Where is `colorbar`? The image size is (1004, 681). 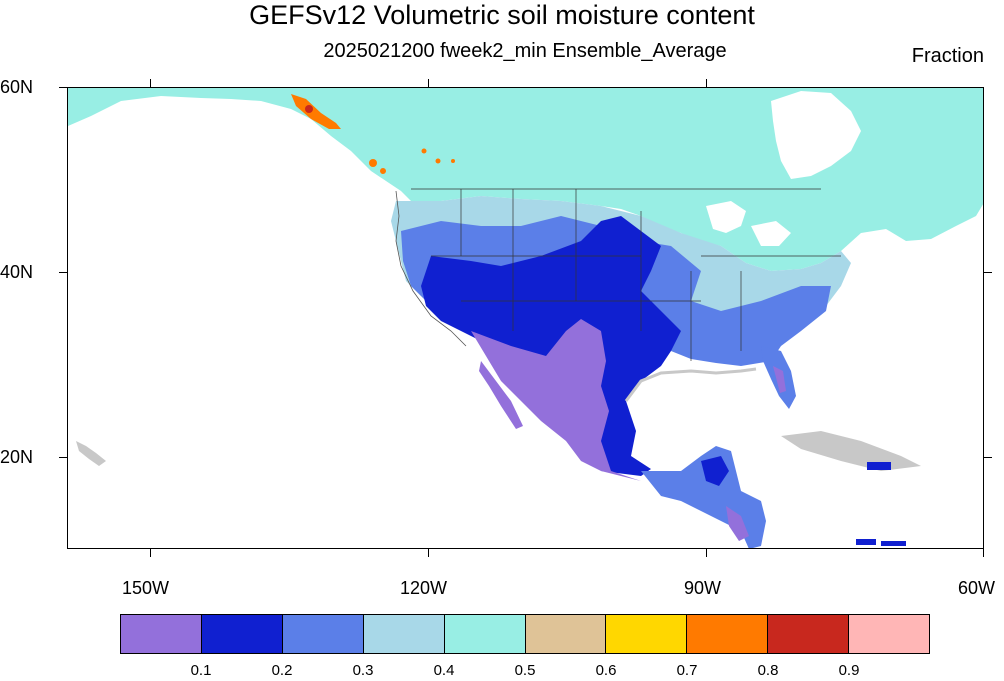 colorbar is located at coordinates (525, 634).